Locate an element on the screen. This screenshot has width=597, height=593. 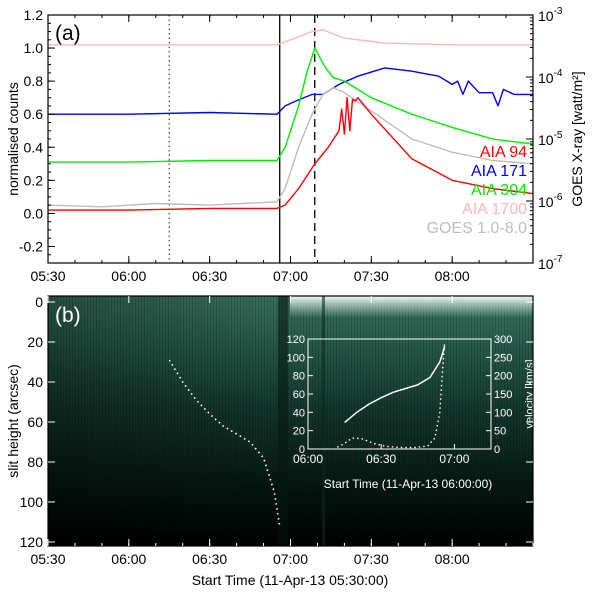
legend: AIA 94 AIA 171 AIA 304 AIA 1700 GOES 1.0-8.0 is located at coordinates (477, 190).